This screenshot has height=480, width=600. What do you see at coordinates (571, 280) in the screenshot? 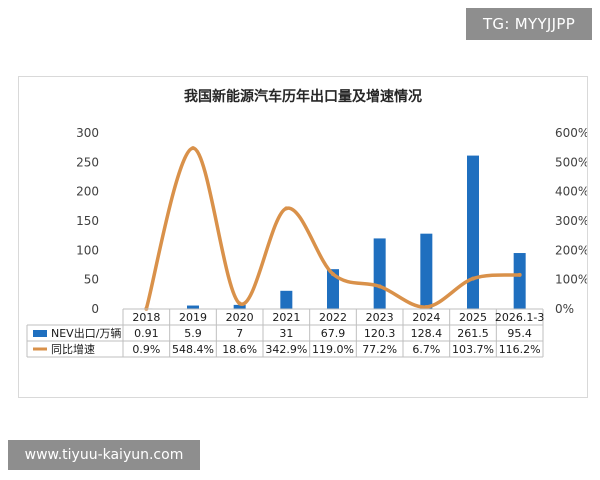
I see `y-right-tick-label: 100%` at bounding box center [571, 280].